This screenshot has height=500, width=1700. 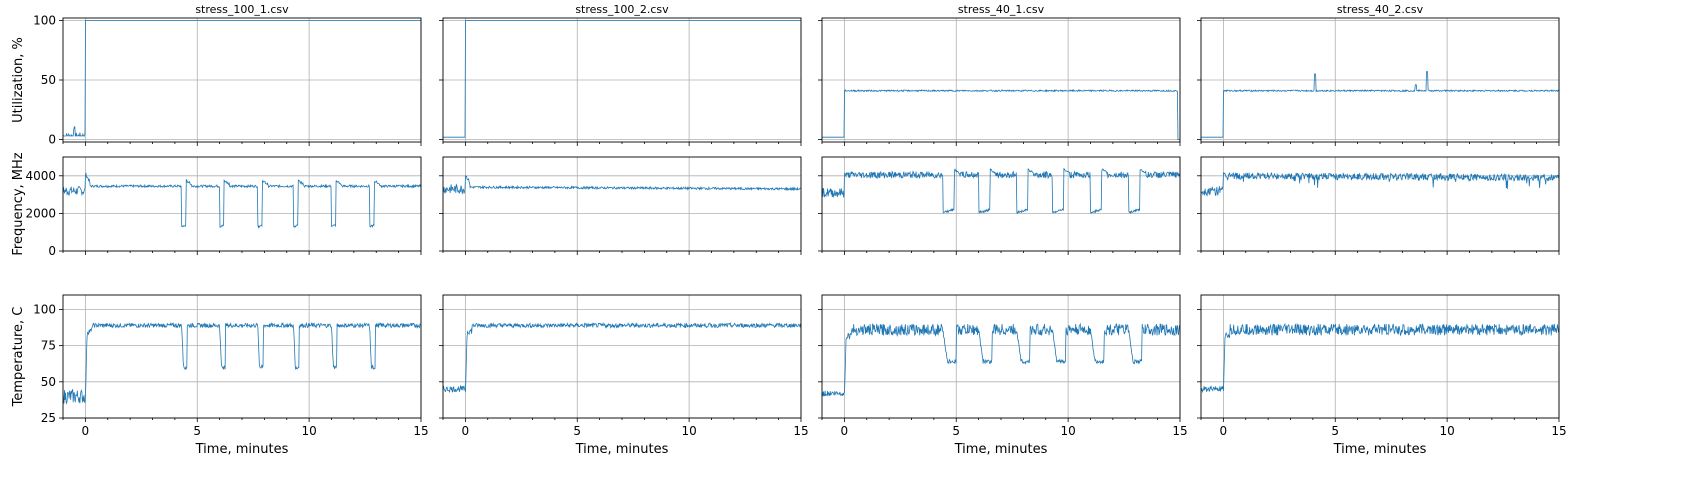 I want to click on column-title: stress_100_1.csv, so click(x=242, y=9).